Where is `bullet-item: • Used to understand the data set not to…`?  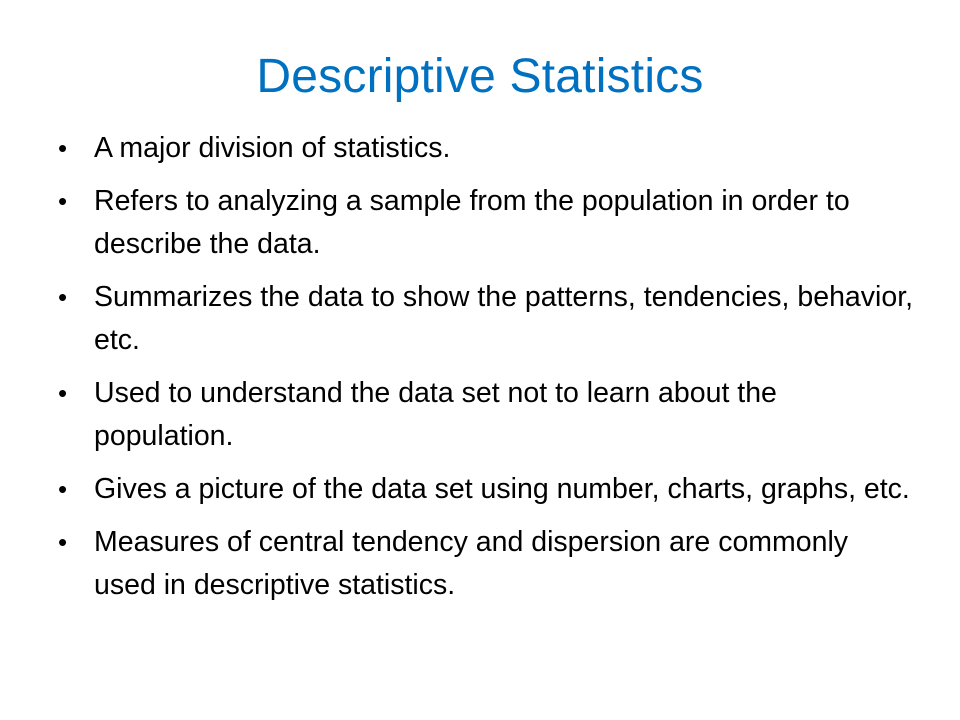
bullet-item: • Used to understand the data set not to… is located at coordinates (486, 415).